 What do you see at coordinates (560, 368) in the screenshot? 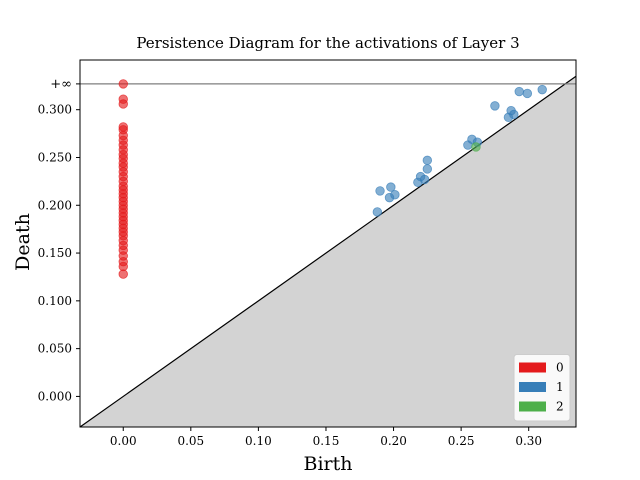
I see `legend-label-0: 0` at bounding box center [560, 368].